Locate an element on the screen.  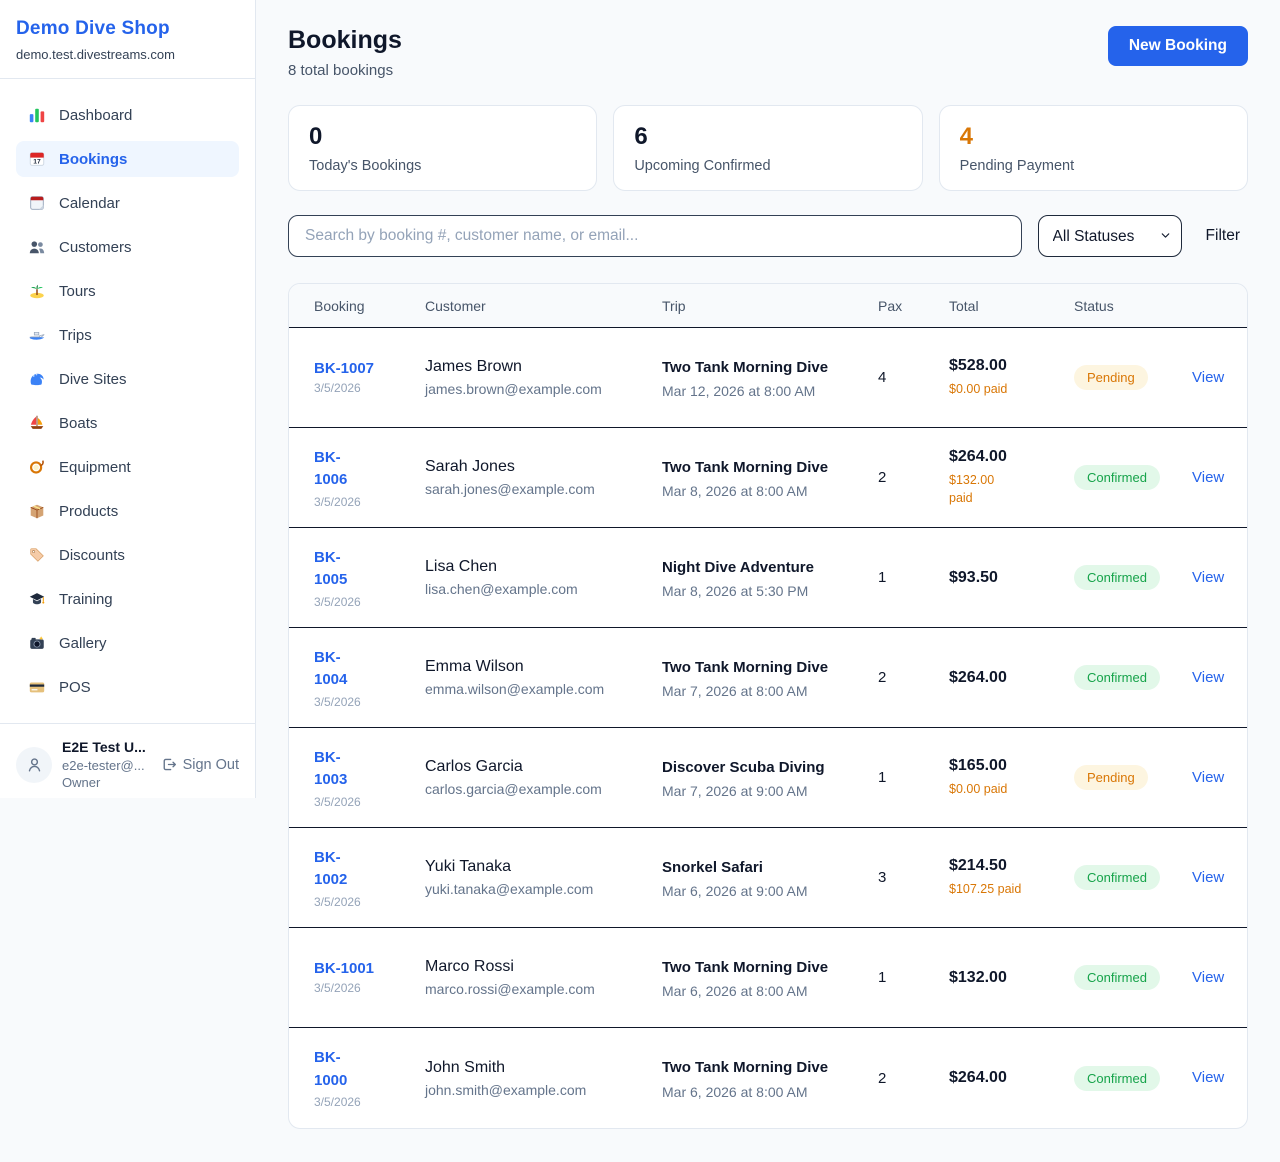
sidebar-item-boats: Boats is located at coordinates (127, 423).